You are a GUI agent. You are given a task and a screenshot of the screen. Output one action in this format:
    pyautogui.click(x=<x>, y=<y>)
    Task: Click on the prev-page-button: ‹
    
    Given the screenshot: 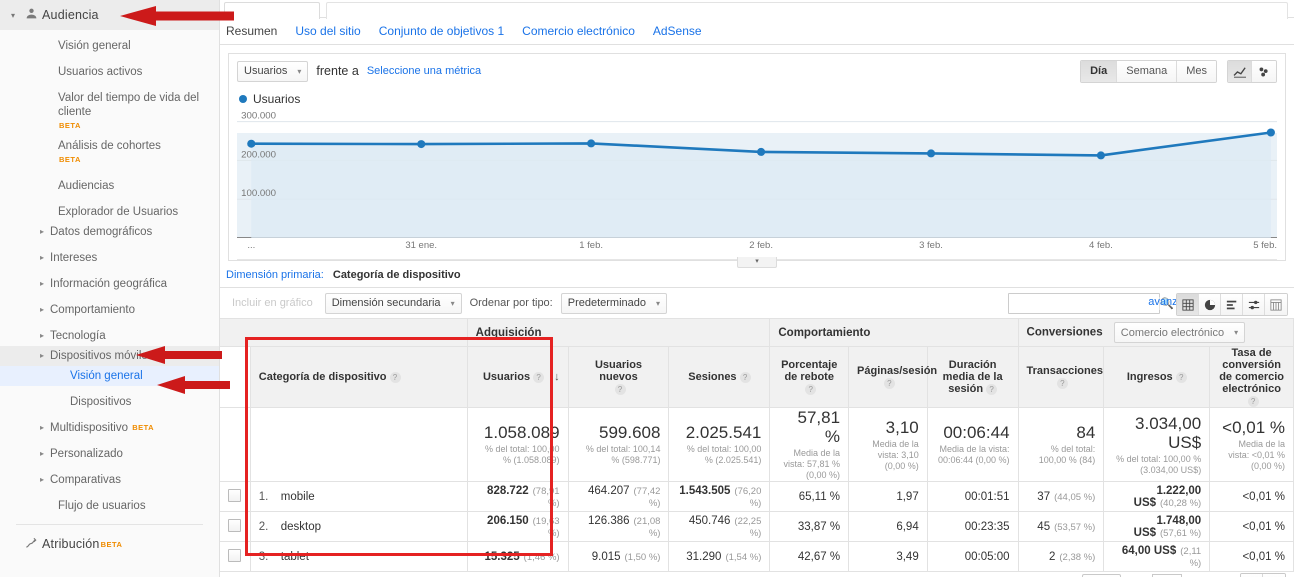 What is the action you would take?
    pyautogui.click(x=1252, y=575)
    